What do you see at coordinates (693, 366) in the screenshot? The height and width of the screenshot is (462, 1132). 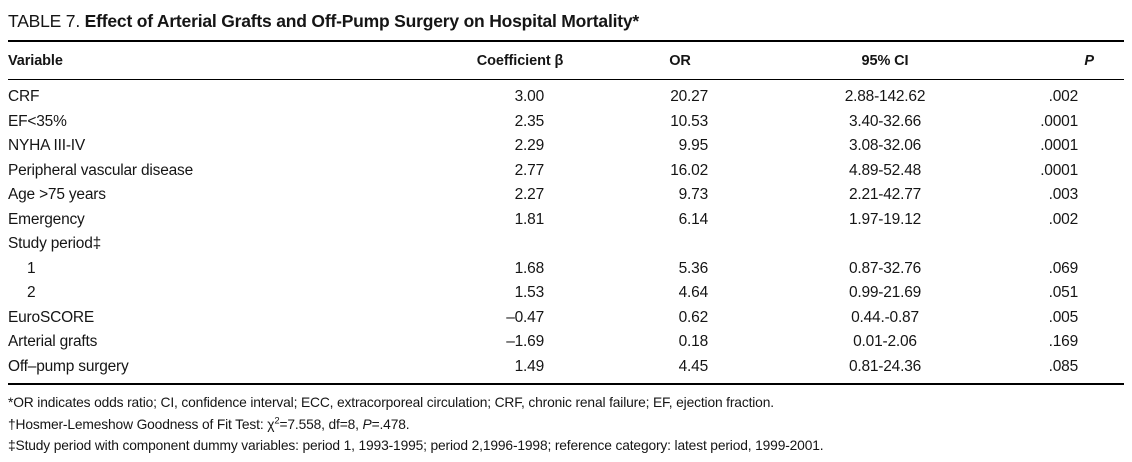 I see `cell-or: 4.45` at bounding box center [693, 366].